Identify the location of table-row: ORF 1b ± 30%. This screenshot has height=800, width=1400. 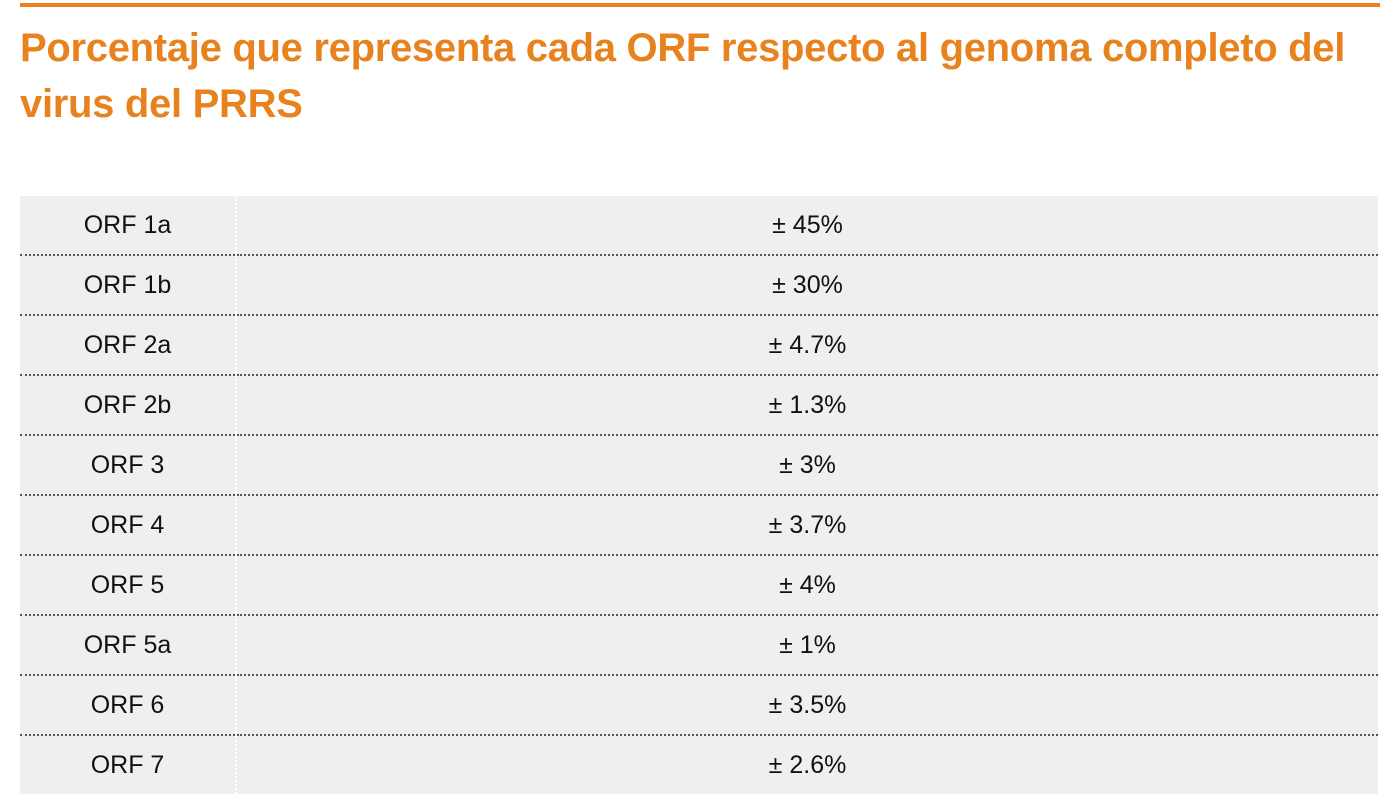
(699, 284).